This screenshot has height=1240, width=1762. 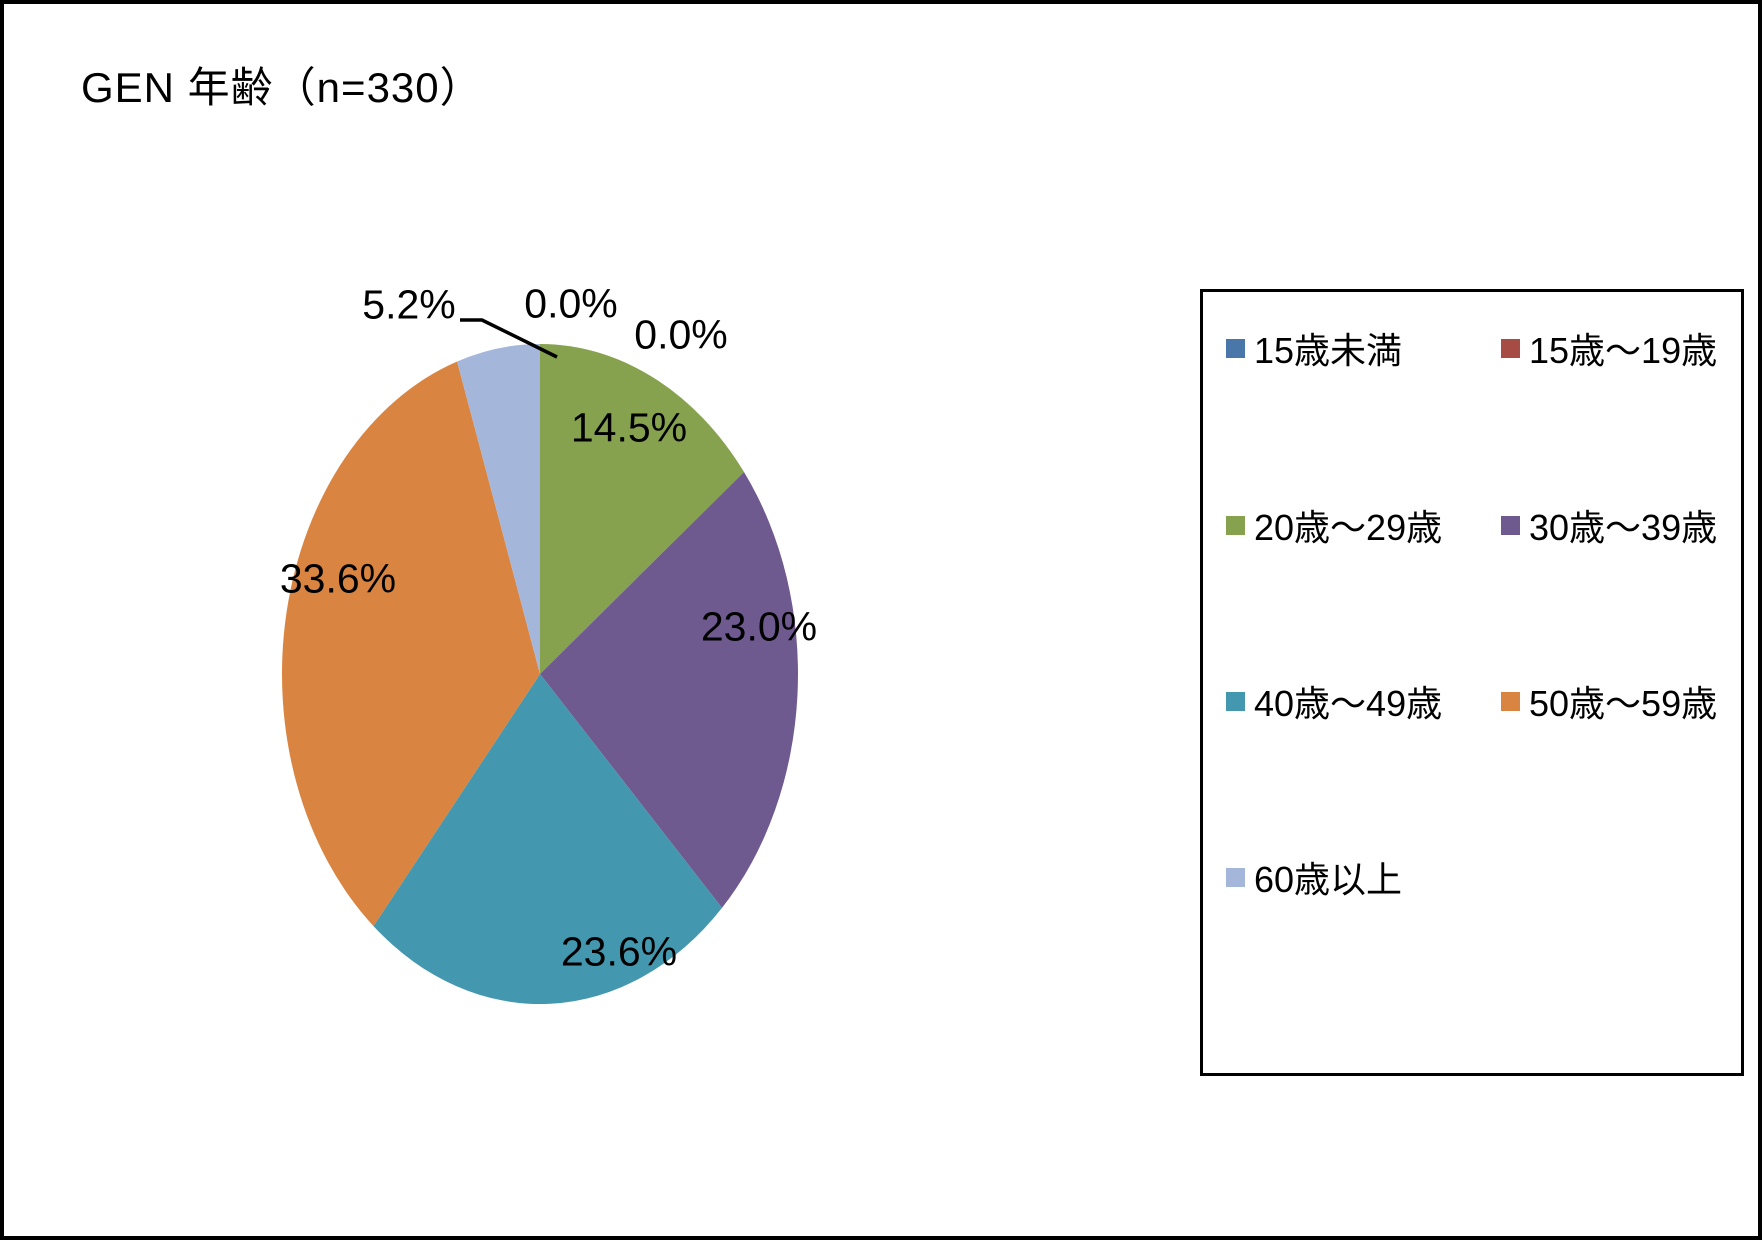 What do you see at coordinates (338, 578) in the screenshot?
I see `pie-value-label-50-59: 33.6%` at bounding box center [338, 578].